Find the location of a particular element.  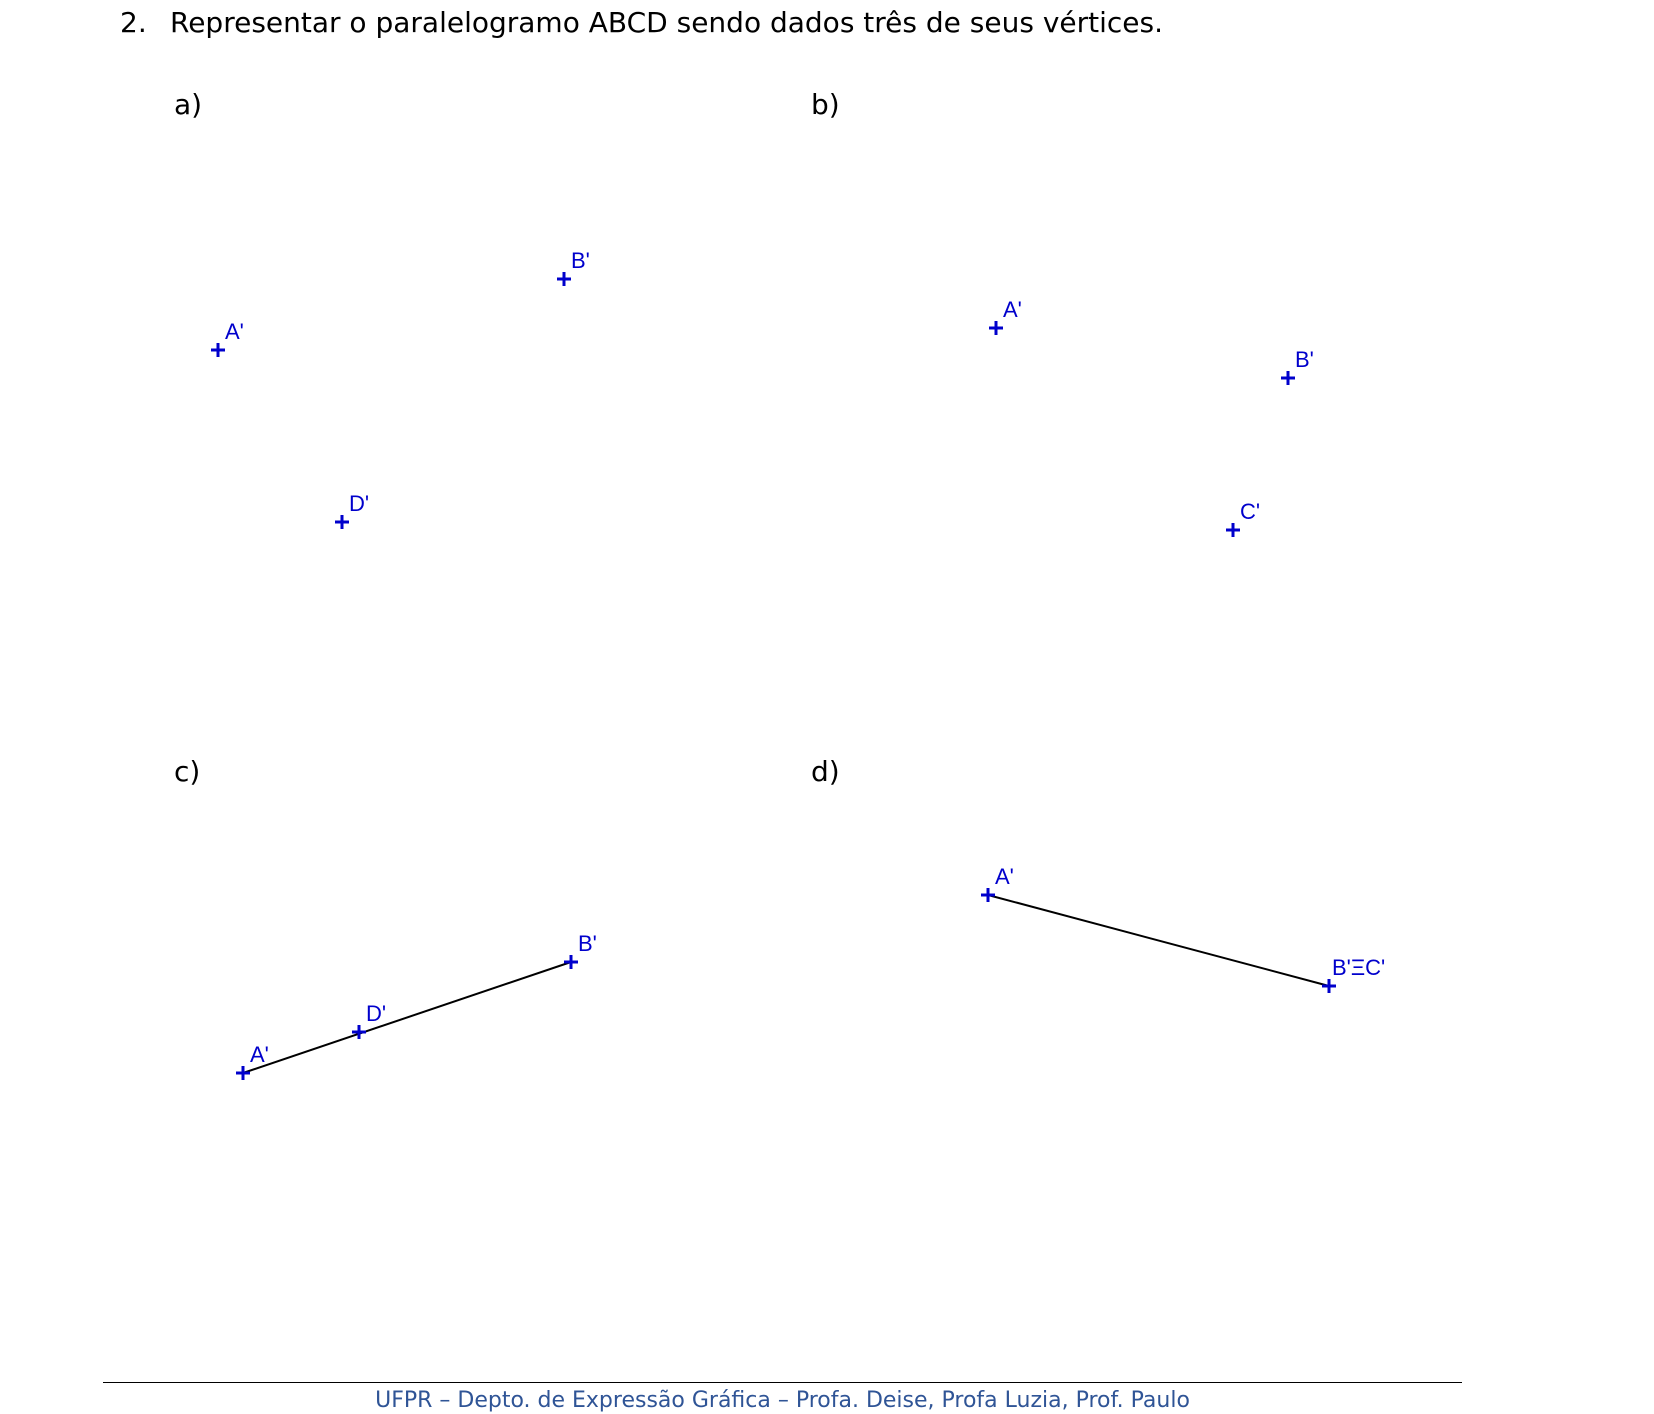

part-d-label: d) is located at coordinates (825, 771).